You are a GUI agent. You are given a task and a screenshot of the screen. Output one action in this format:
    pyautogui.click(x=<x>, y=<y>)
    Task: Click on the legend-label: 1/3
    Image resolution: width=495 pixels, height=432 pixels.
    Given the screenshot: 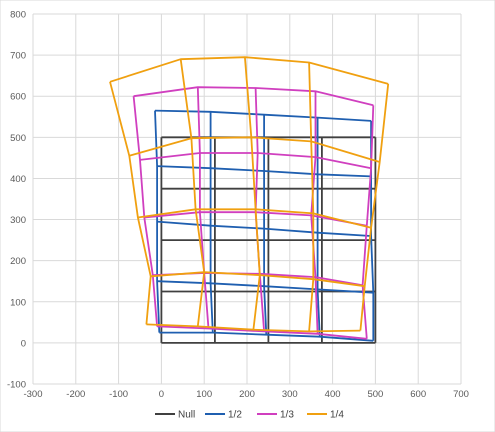 What is the action you would take?
    pyautogui.click(x=287, y=415)
    